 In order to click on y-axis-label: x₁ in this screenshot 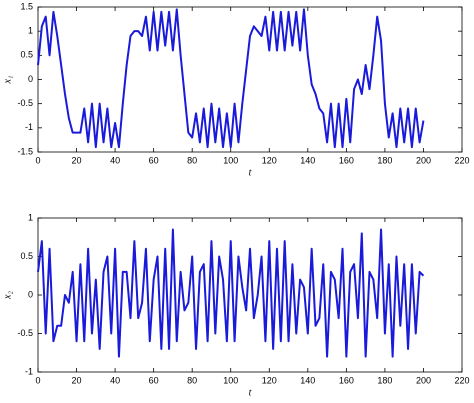, I will do `click(7, 80)`.